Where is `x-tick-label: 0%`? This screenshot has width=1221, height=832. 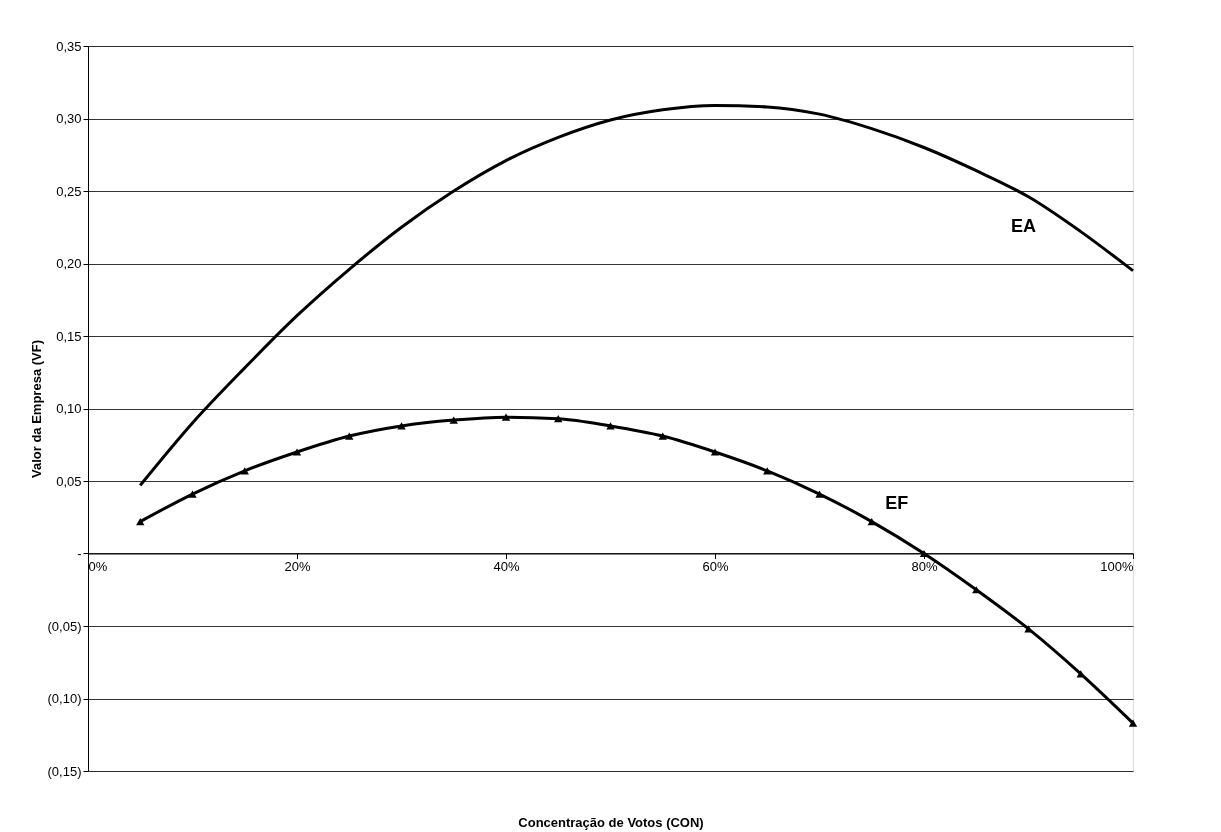 x-tick-label: 0% is located at coordinates (98, 566).